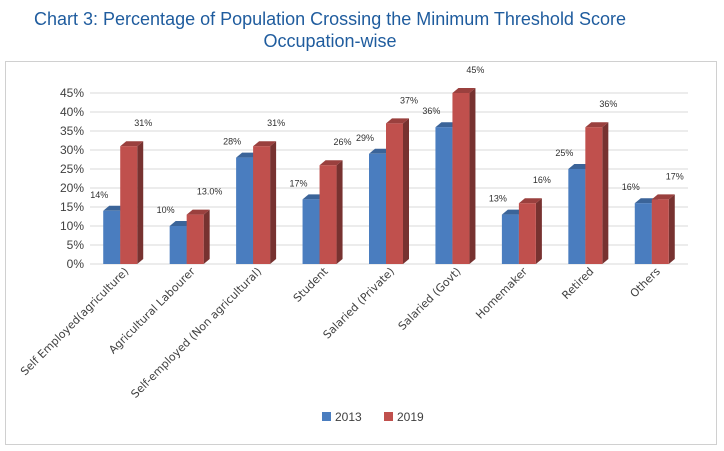 Image resolution: width=724 pixels, height=451 pixels. Describe the element at coordinates (72, 93) in the screenshot. I see `y-tick-label: 45%` at that location.